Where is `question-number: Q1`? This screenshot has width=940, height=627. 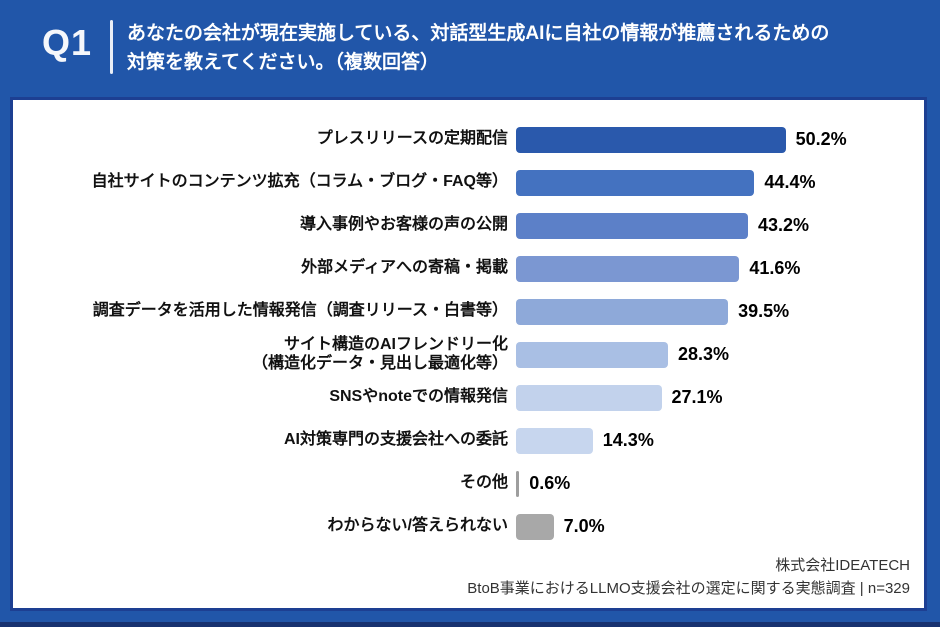 question-number: Q1 is located at coordinates (67, 42).